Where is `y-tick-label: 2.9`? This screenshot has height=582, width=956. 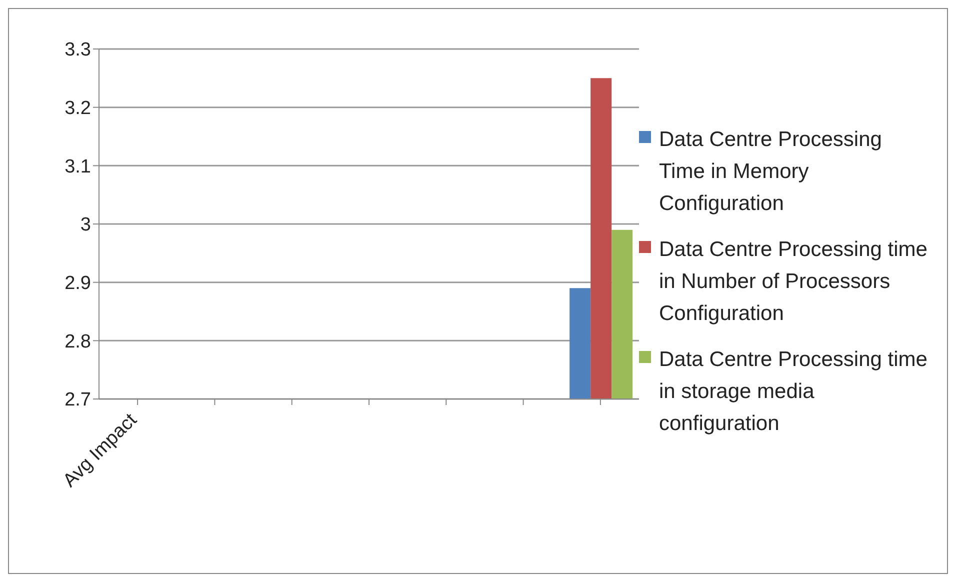
y-tick-label: 2.9 is located at coordinates (77, 283).